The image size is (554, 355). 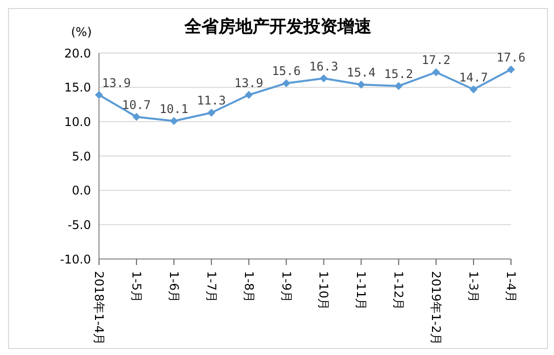 What do you see at coordinates (136, 287) in the screenshot?
I see `x-tick-label: 1-5月` at bounding box center [136, 287].